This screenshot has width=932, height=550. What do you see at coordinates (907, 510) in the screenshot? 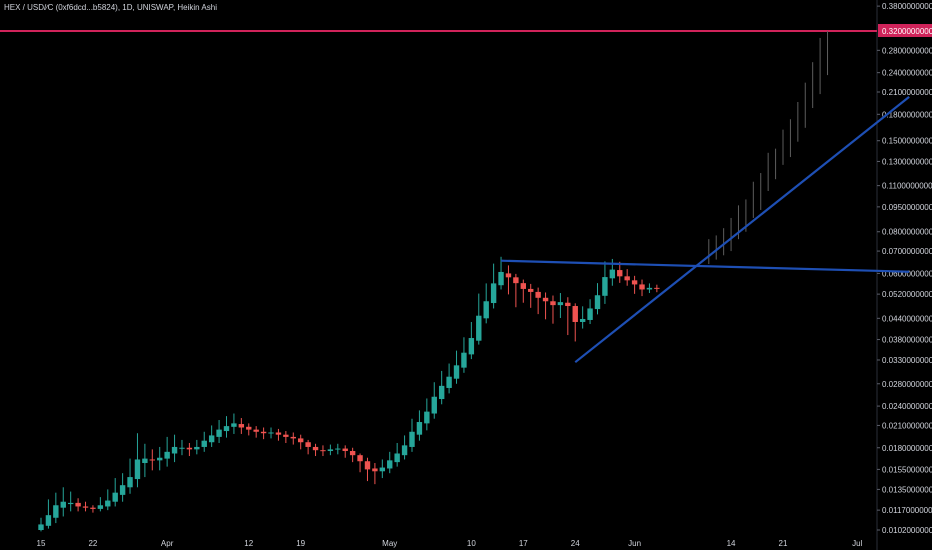
I see `price-axis-tick-label: 0.0117000000` at bounding box center [907, 510].